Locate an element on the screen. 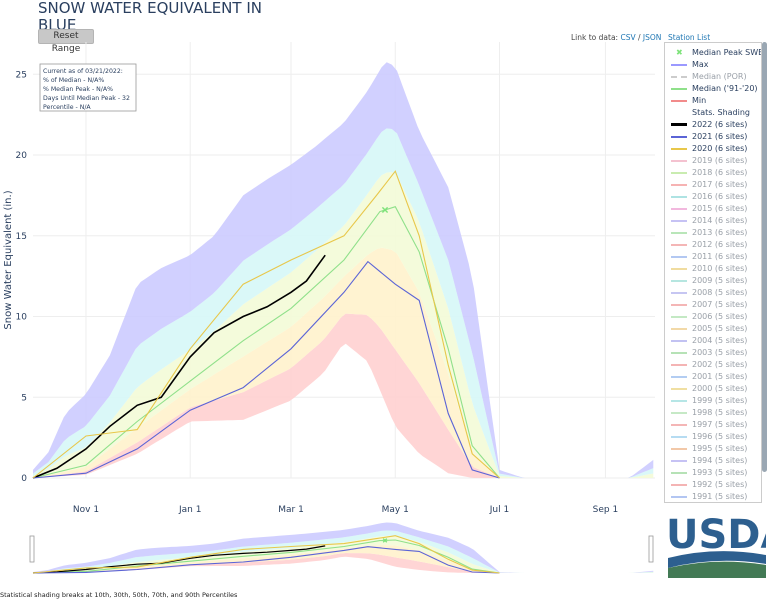 The width and height of the screenshot is (768, 599). legend-item: Stats. Shading is located at coordinates (710, 113).